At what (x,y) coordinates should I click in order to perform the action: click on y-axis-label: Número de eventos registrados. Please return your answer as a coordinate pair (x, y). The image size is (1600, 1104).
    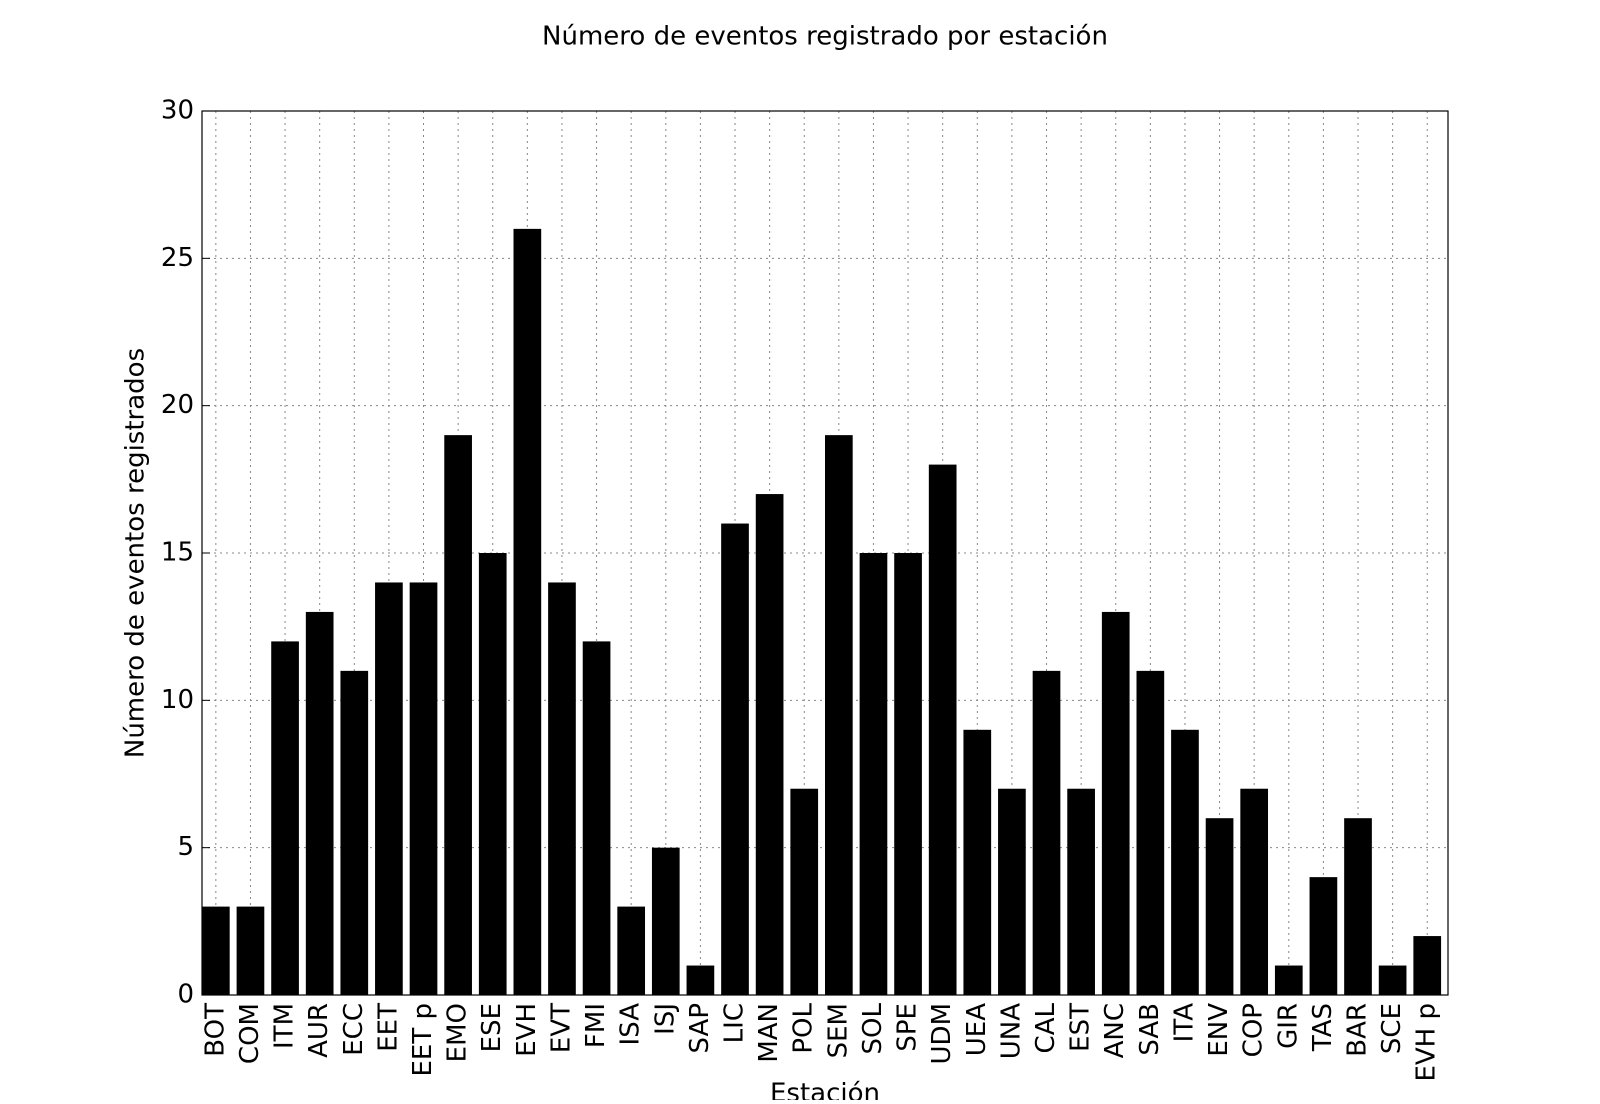
    Looking at the image, I should click on (136, 553).